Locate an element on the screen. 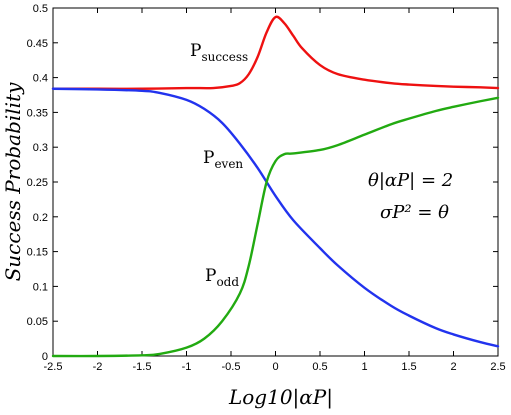  y-tick-label: 0.45 is located at coordinates (37, 44).